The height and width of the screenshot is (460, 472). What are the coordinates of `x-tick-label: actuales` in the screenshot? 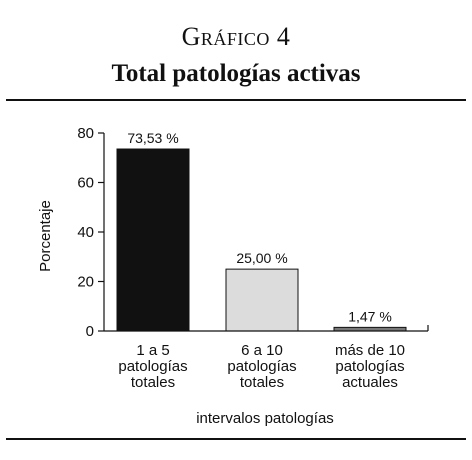 It's located at (370, 382).